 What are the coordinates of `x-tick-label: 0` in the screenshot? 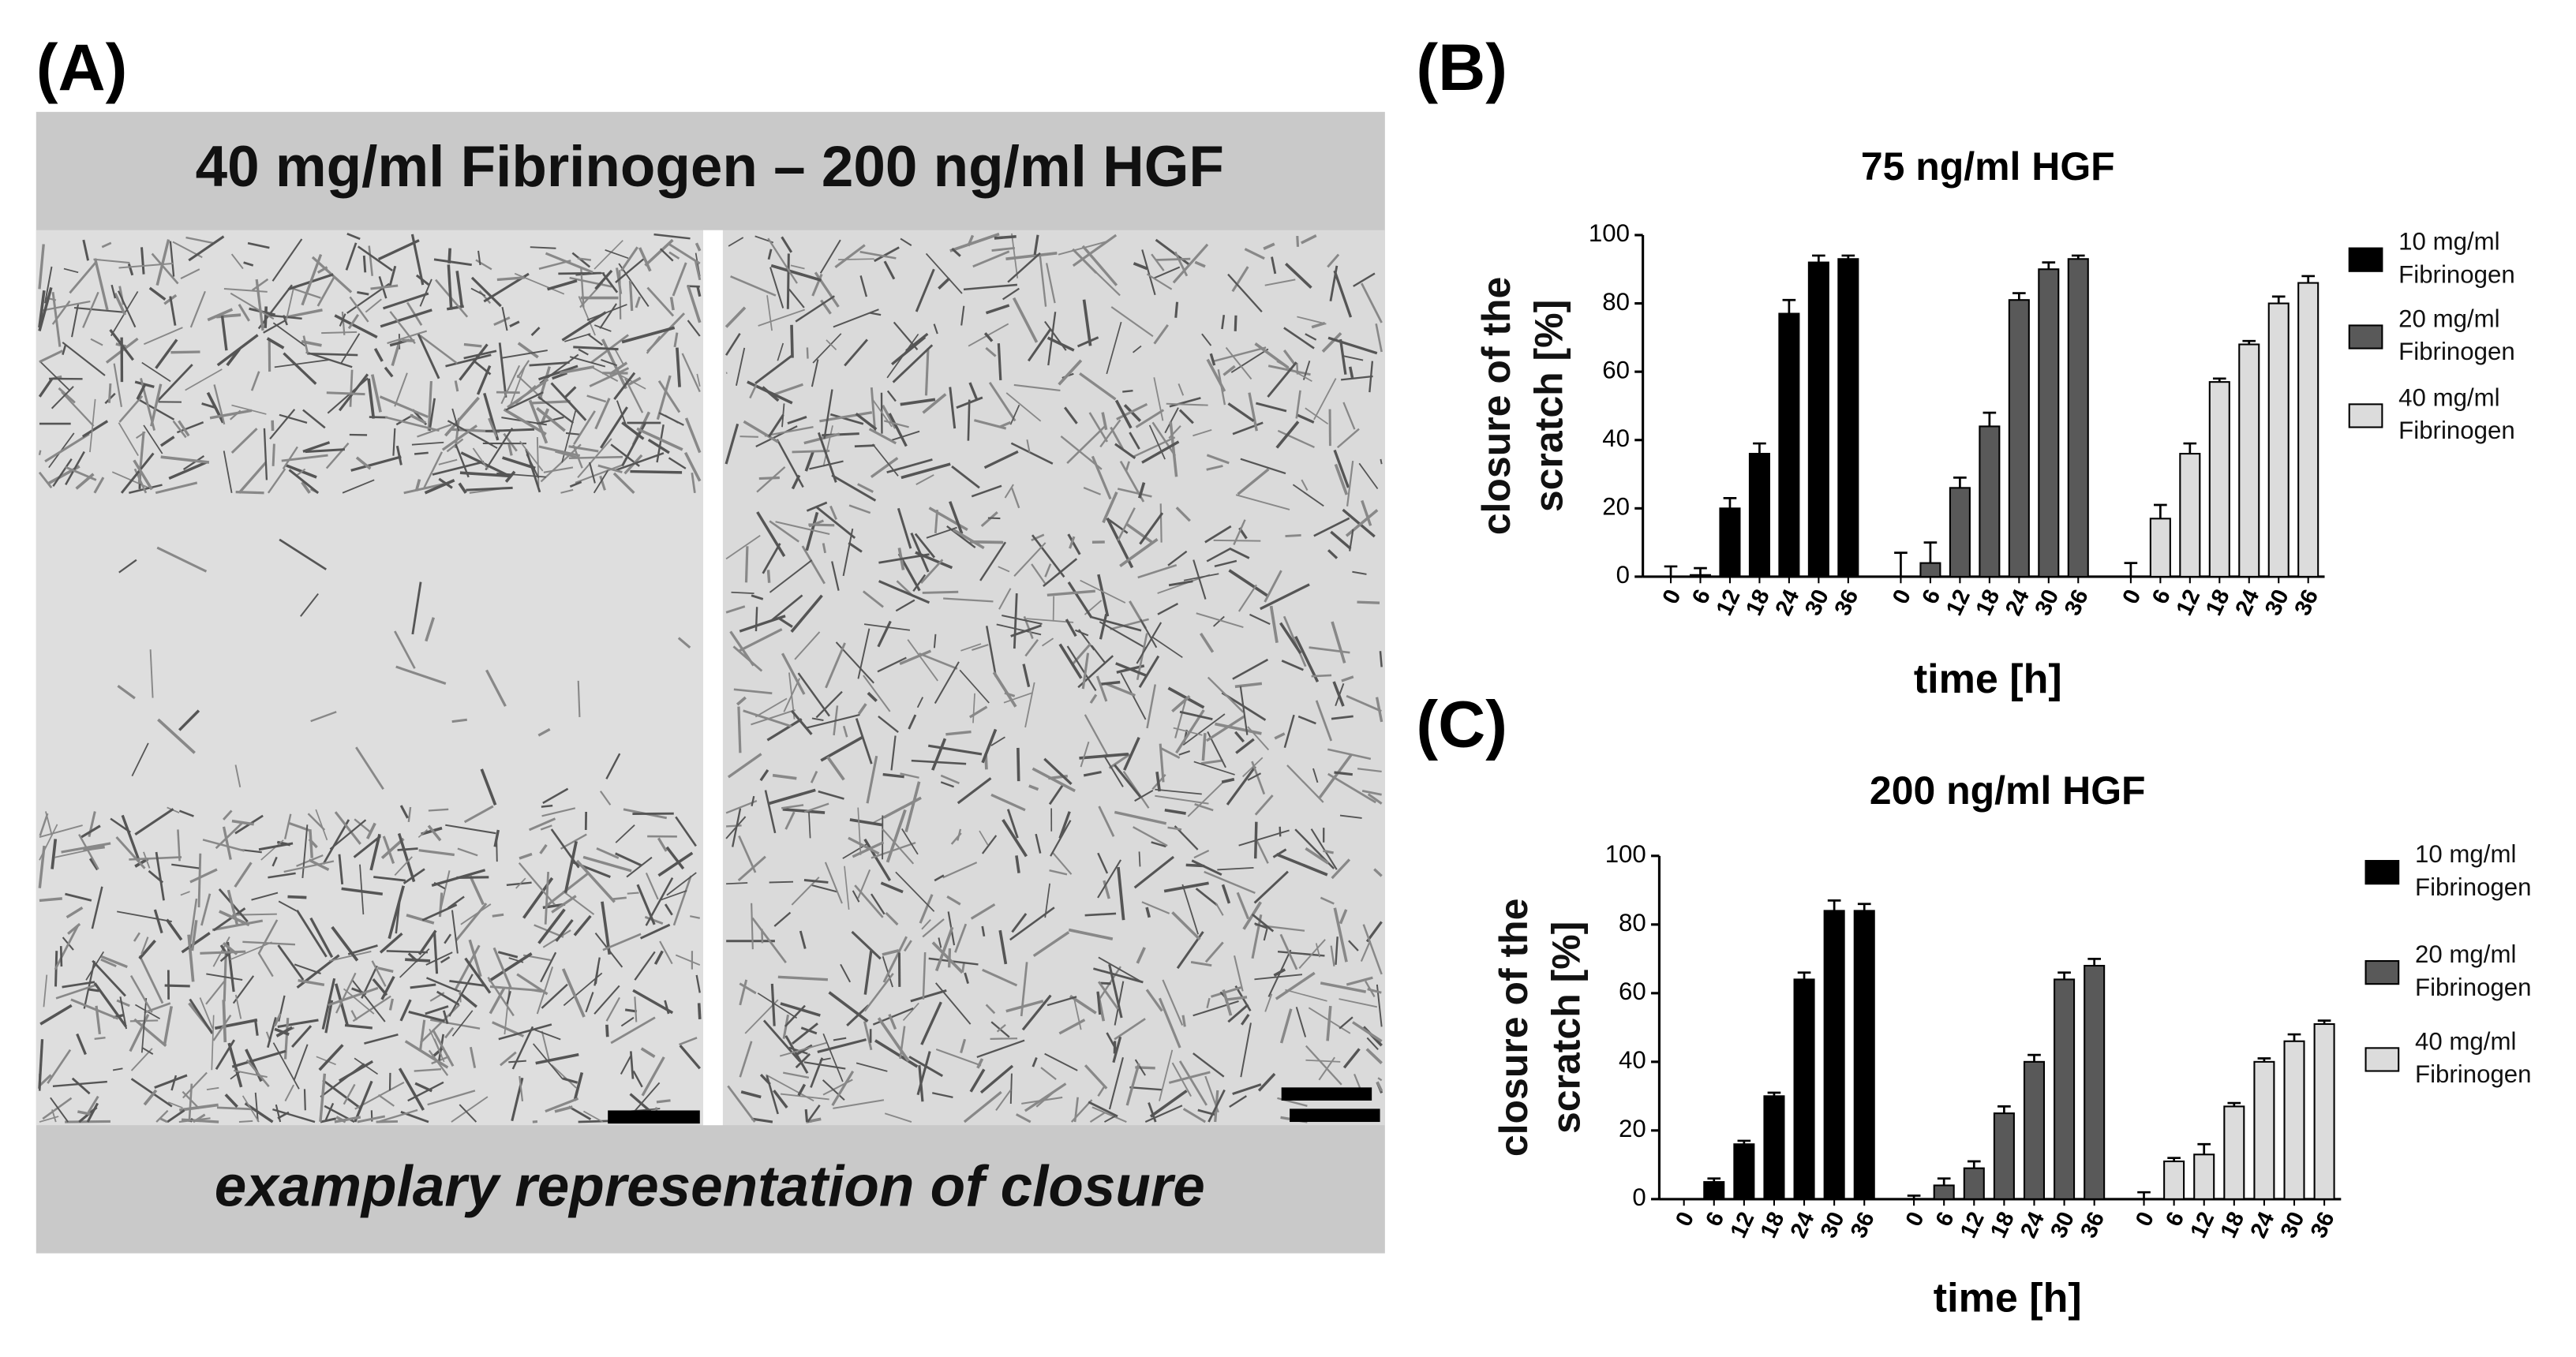 It's located at (1672, 596).